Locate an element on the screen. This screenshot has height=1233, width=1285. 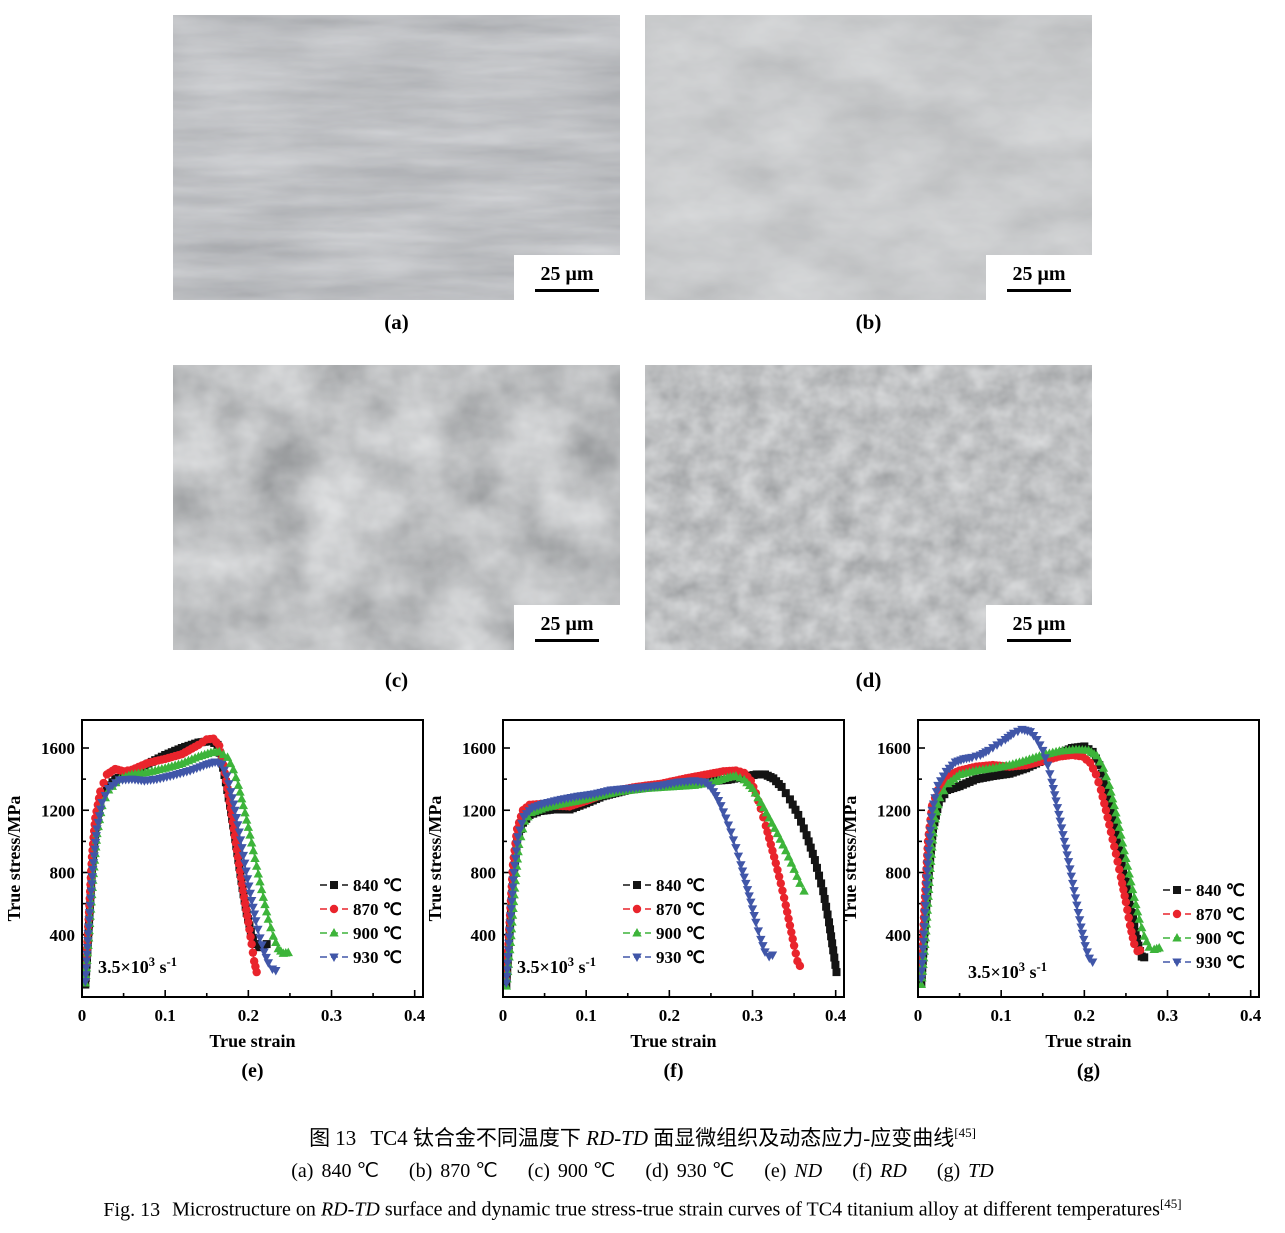
panel-label-b: (b) is located at coordinates (868, 322).